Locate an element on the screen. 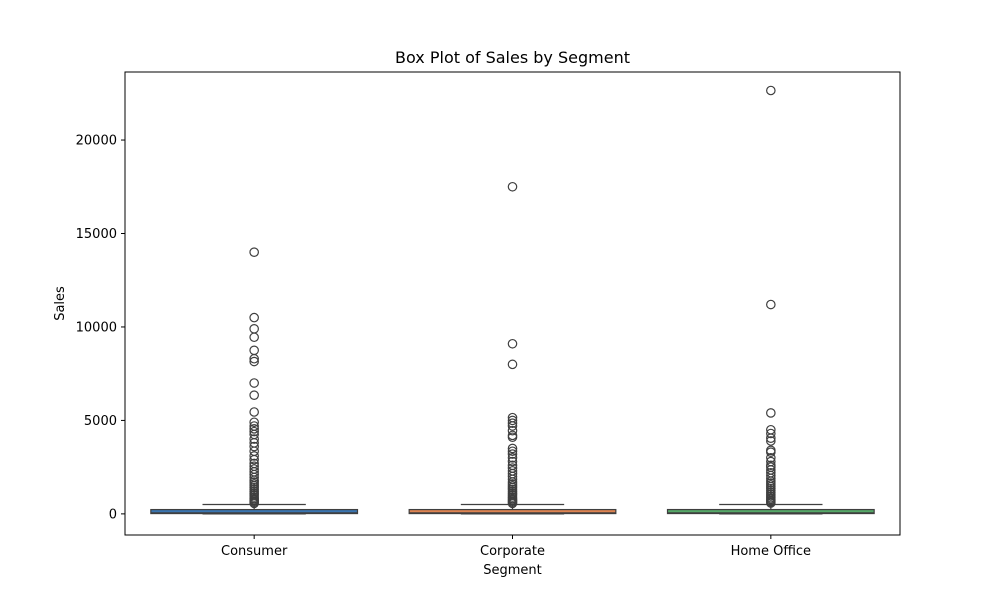  chart-title: Box Plot of Sales by Segment is located at coordinates (512, 57).